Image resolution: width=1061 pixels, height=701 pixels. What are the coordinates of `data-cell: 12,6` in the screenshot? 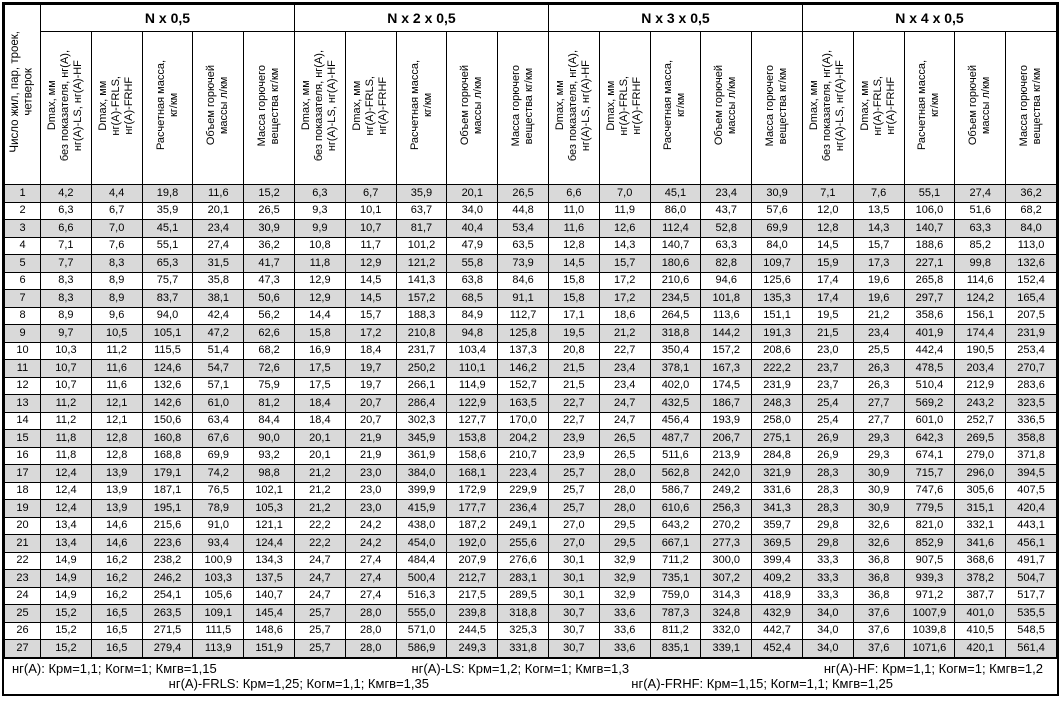 It's located at (624, 228).